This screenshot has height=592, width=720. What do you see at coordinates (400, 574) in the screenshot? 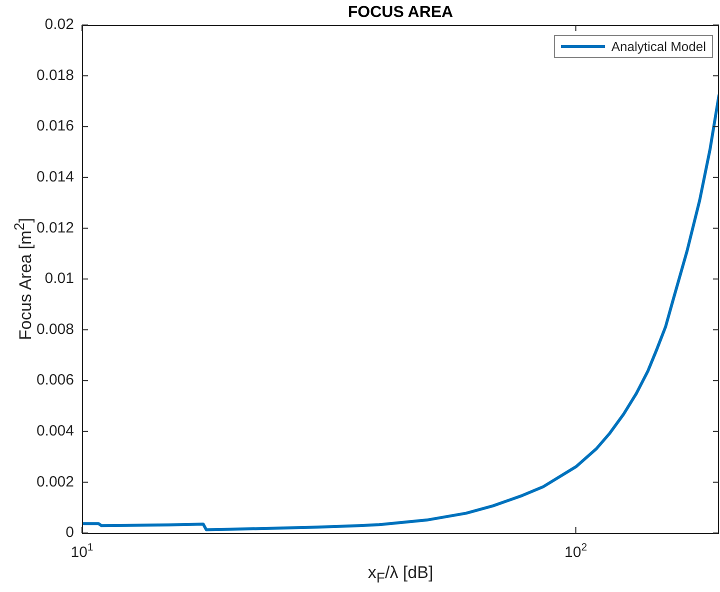
I see `x-axis-title: x$_{F}$/λ [dB]` at bounding box center [400, 574].